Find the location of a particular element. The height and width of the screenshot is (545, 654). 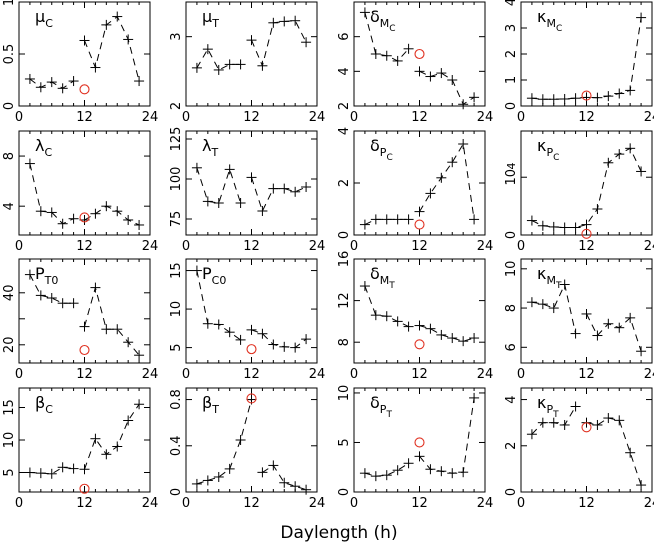

panel-title: δPT is located at coordinates (381, 406).